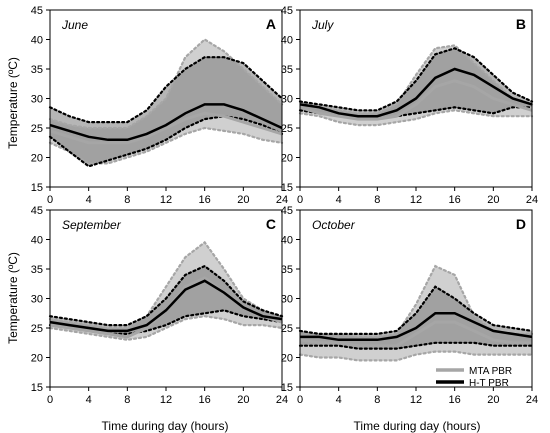 This screenshot has height=433, width=550. What do you see at coordinates (37, 270) in the screenshot?
I see `y-tick-label-c-35: 35` at bounding box center [37, 270].